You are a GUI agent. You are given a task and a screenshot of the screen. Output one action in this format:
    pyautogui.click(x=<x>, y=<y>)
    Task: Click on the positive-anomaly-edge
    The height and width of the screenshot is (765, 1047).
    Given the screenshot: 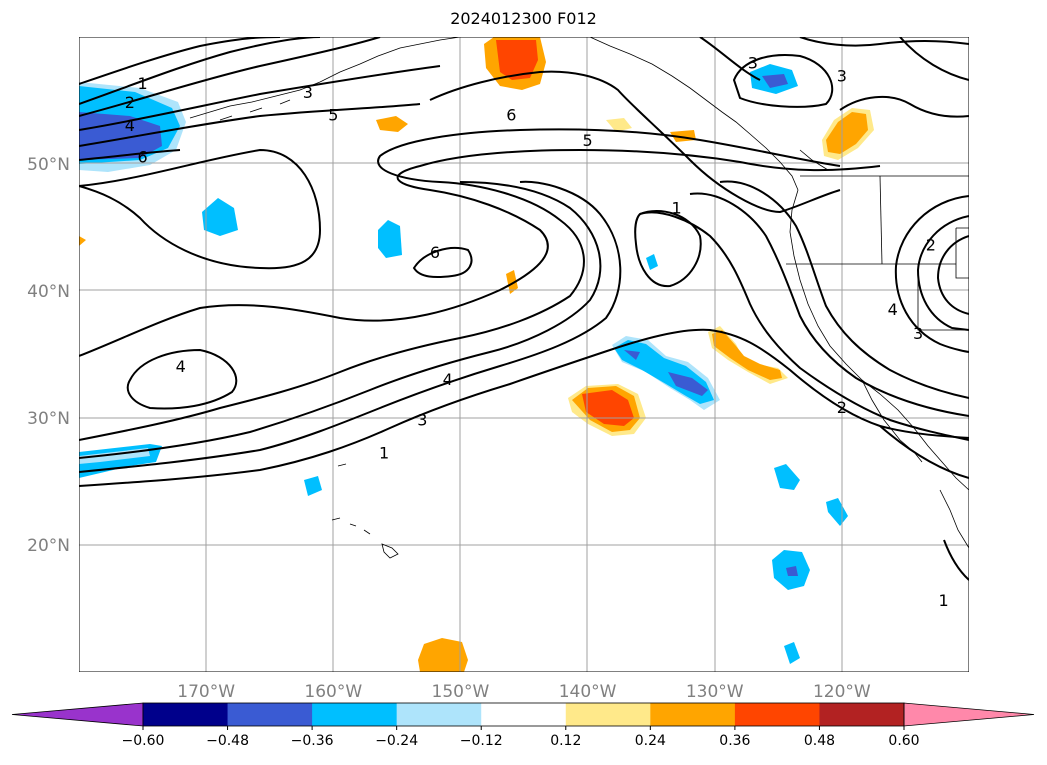 What is the action you would take?
    pyautogui.click(x=82, y=241)
    